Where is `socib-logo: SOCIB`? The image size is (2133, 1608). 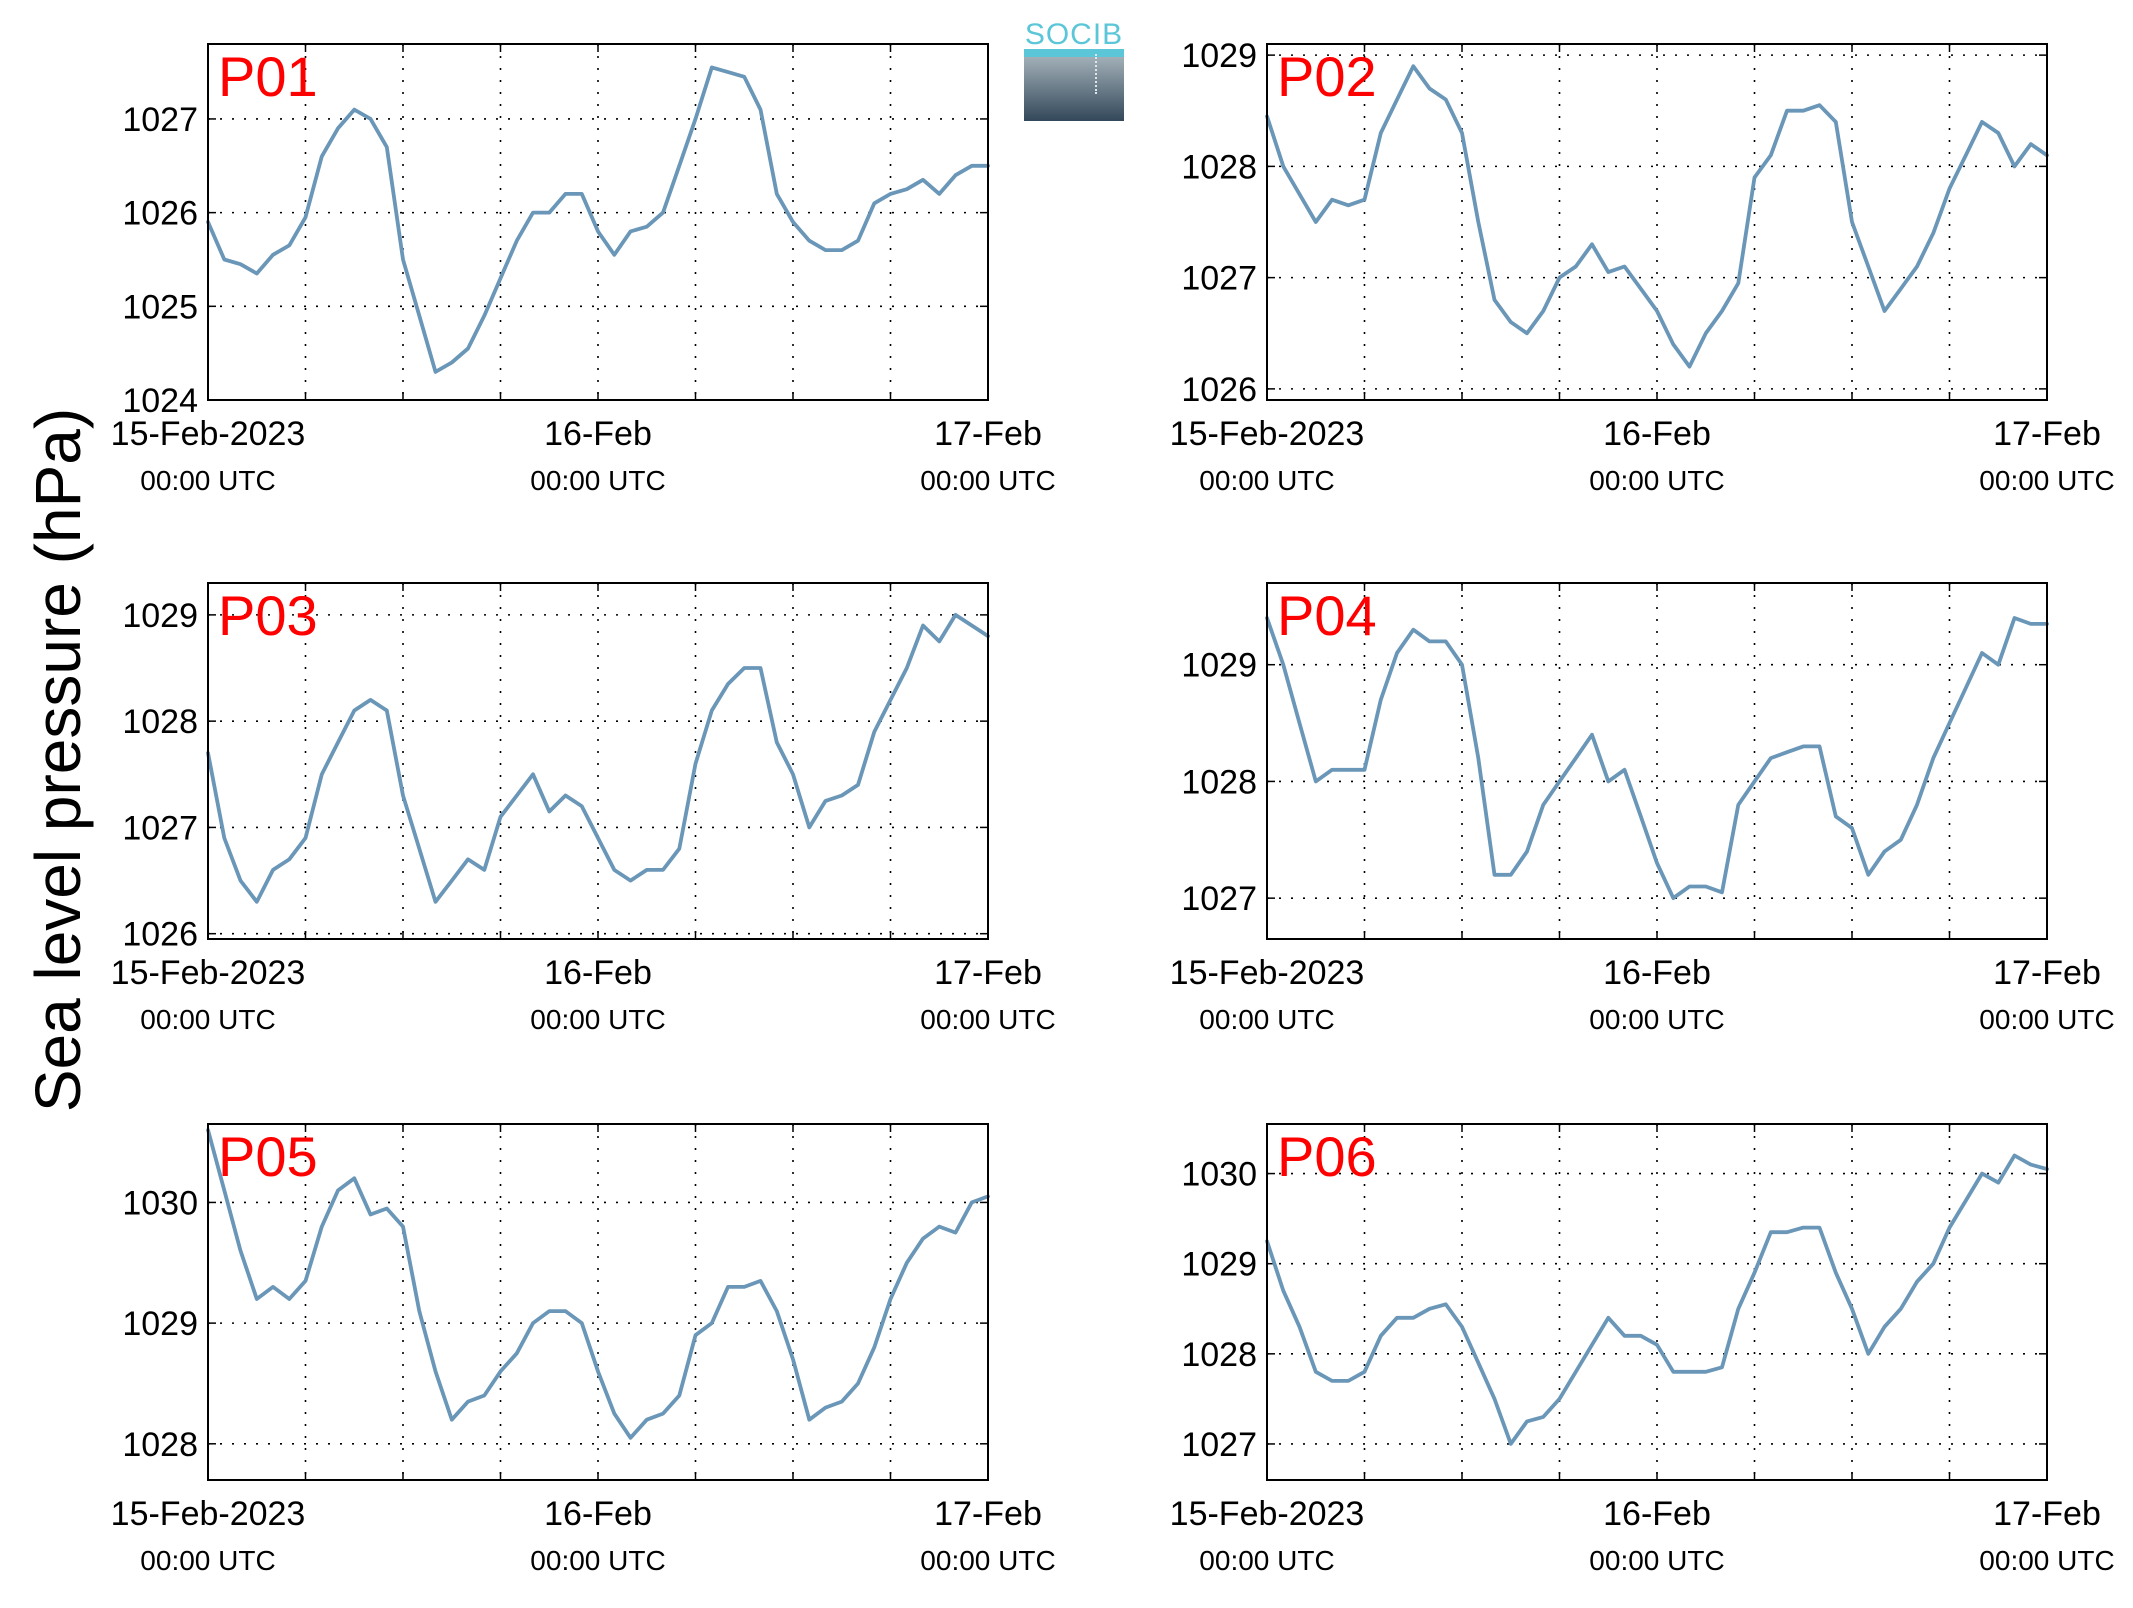 socib-logo: SOCIB is located at coordinates (1074, 69).